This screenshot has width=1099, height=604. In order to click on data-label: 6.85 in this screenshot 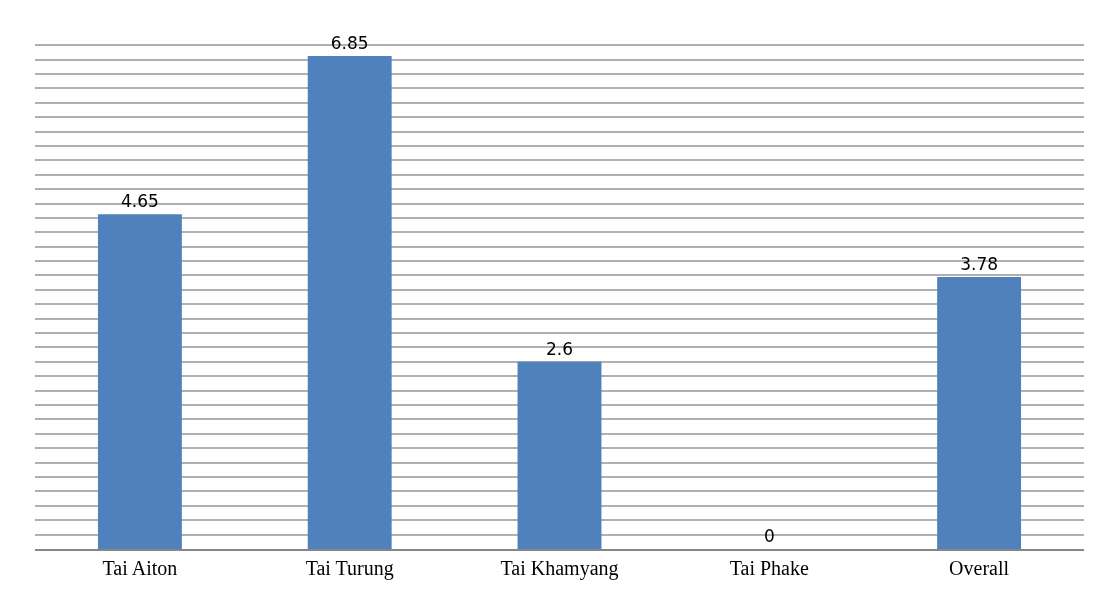, I will do `click(349, 42)`.